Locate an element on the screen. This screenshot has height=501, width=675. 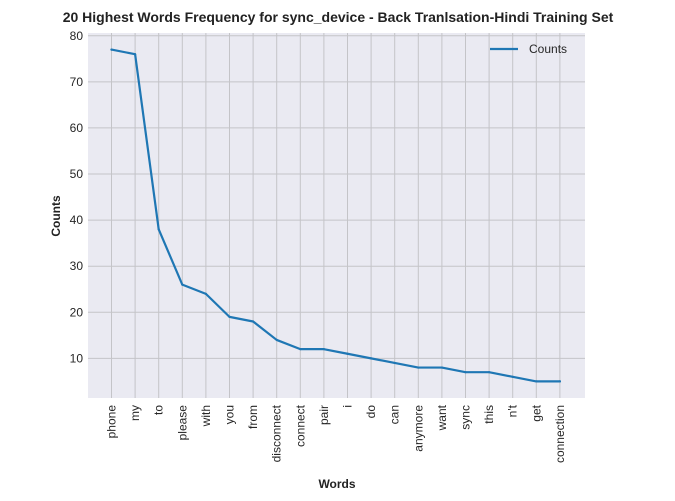
data-point-connect is located at coordinates (300, 349).